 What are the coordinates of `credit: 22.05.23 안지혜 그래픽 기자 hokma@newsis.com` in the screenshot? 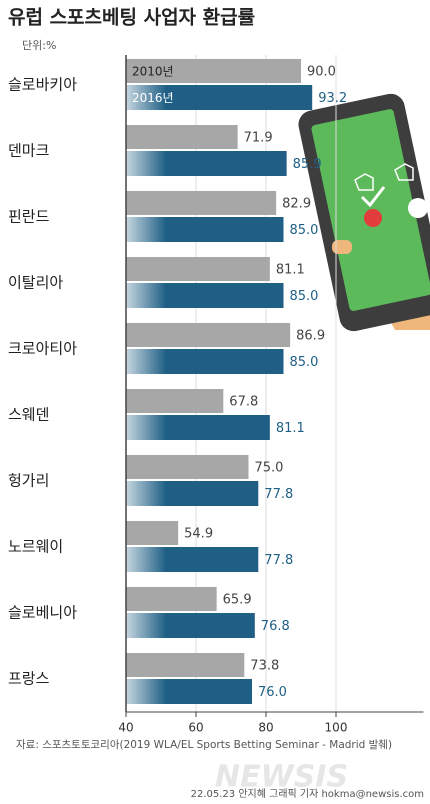 It's located at (307, 794).